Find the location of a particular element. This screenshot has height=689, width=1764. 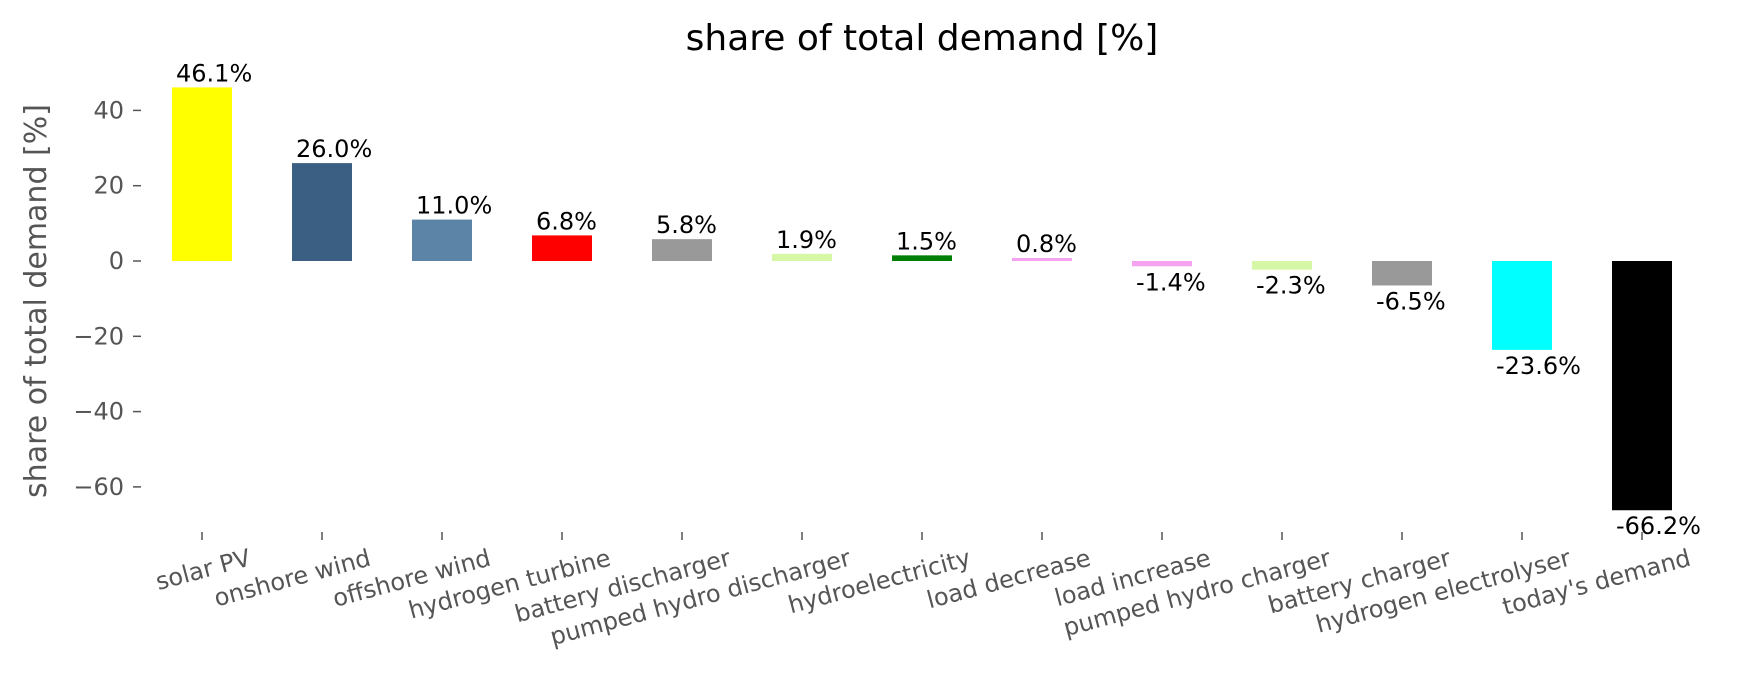

y-tick-label: −20 is located at coordinates (98, 336).